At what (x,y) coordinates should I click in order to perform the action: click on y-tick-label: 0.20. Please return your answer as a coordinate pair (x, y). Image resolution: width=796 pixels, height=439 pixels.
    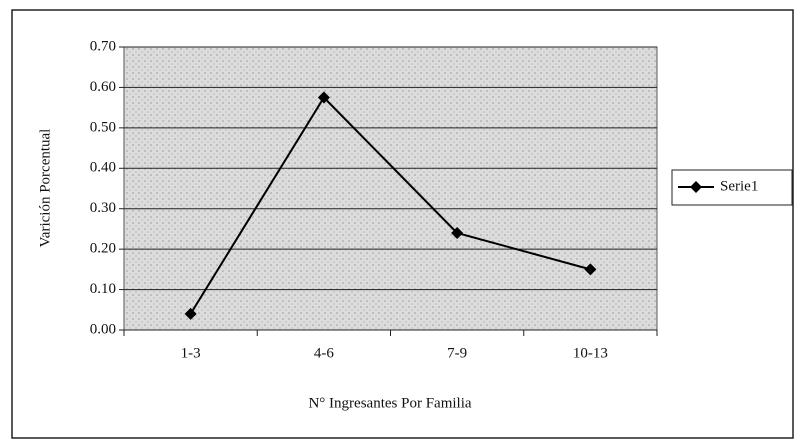
    Looking at the image, I should click on (103, 249).